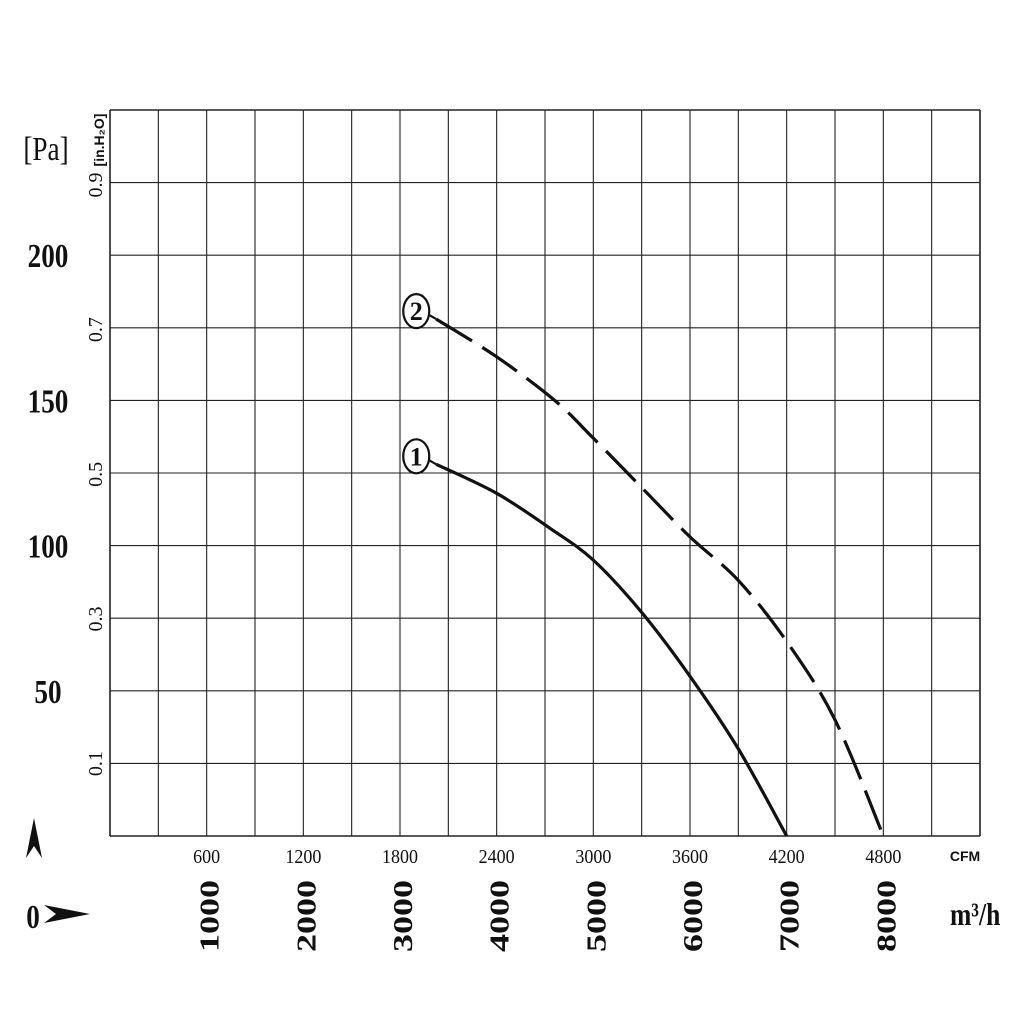 This screenshot has width=1015, height=1035. I want to click on x-tick-label-m3h: 7000, so click(790, 916).